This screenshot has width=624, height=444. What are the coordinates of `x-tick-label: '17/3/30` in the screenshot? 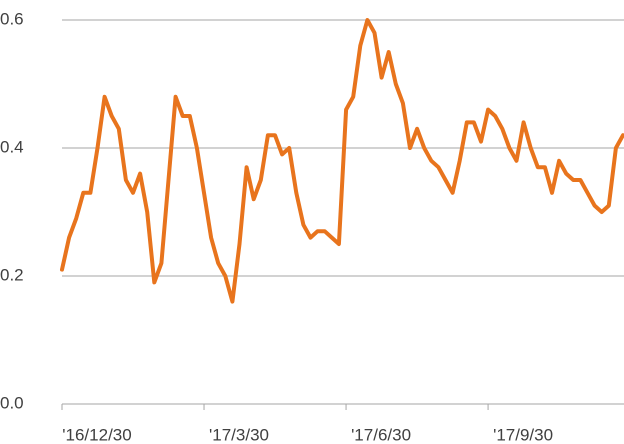 It's located at (239, 434).